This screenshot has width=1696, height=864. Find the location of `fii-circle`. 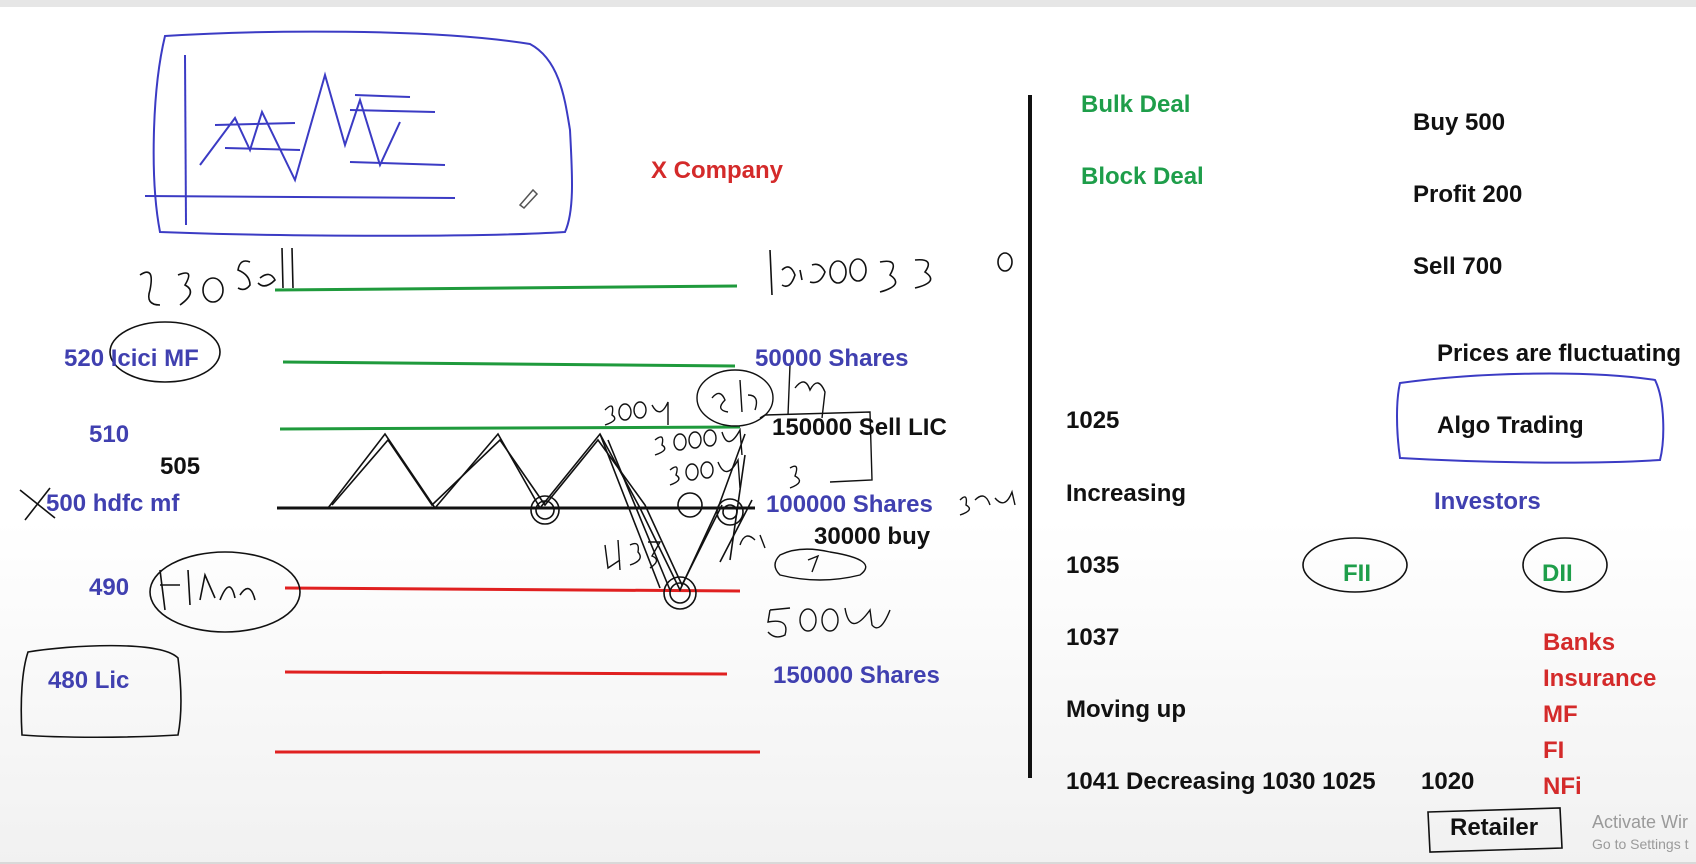

fii-circle is located at coordinates (1355, 565).